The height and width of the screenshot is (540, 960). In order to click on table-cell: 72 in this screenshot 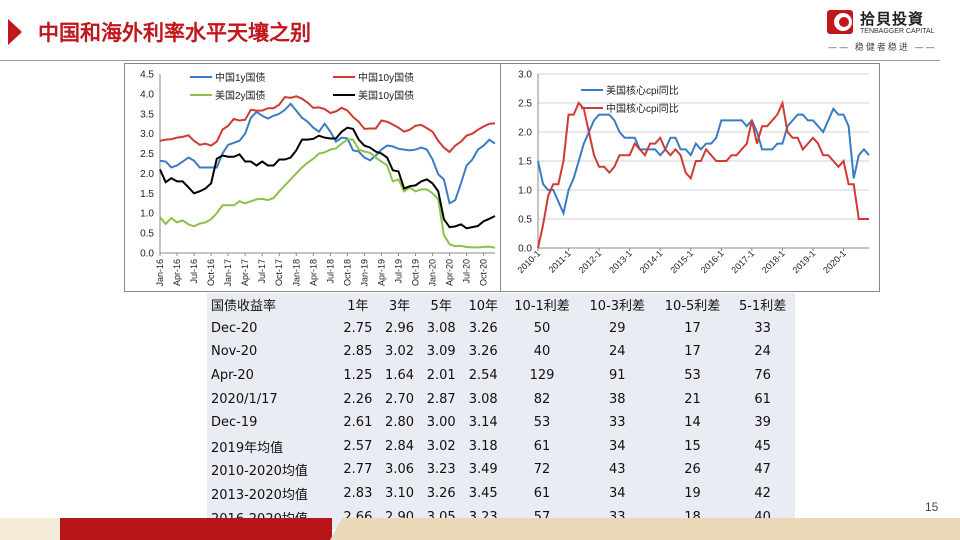, I will do `click(542, 470)`.